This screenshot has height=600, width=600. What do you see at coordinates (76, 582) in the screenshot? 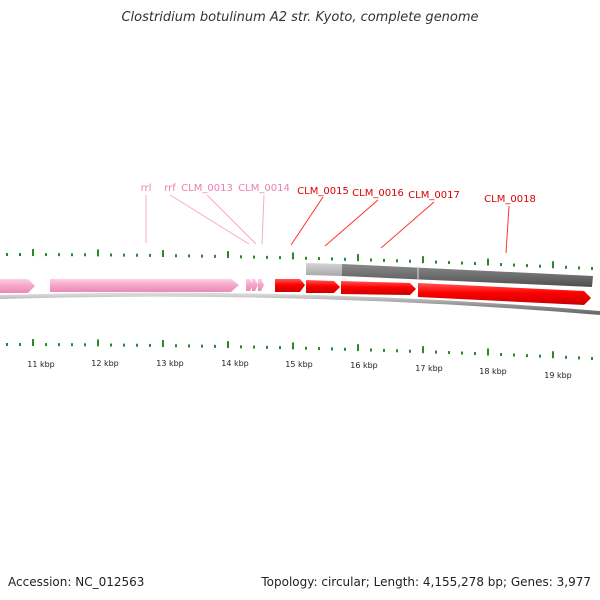
I see `accession-text: Accession: NC_012563` at bounding box center [76, 582].